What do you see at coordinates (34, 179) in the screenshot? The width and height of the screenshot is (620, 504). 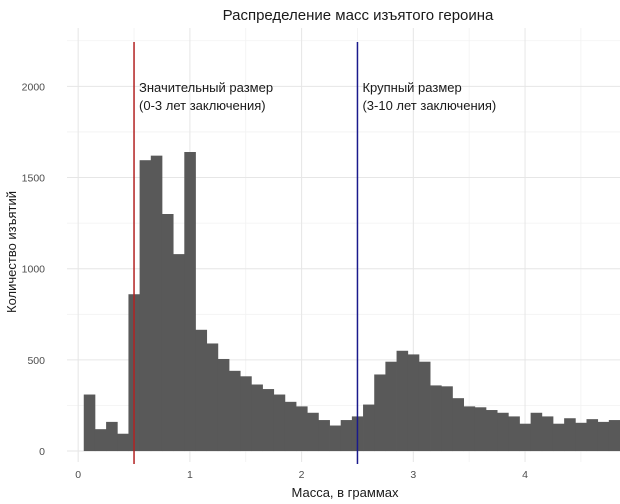 I see `y-tick-label: 1500` at bounding box center [34, 179].